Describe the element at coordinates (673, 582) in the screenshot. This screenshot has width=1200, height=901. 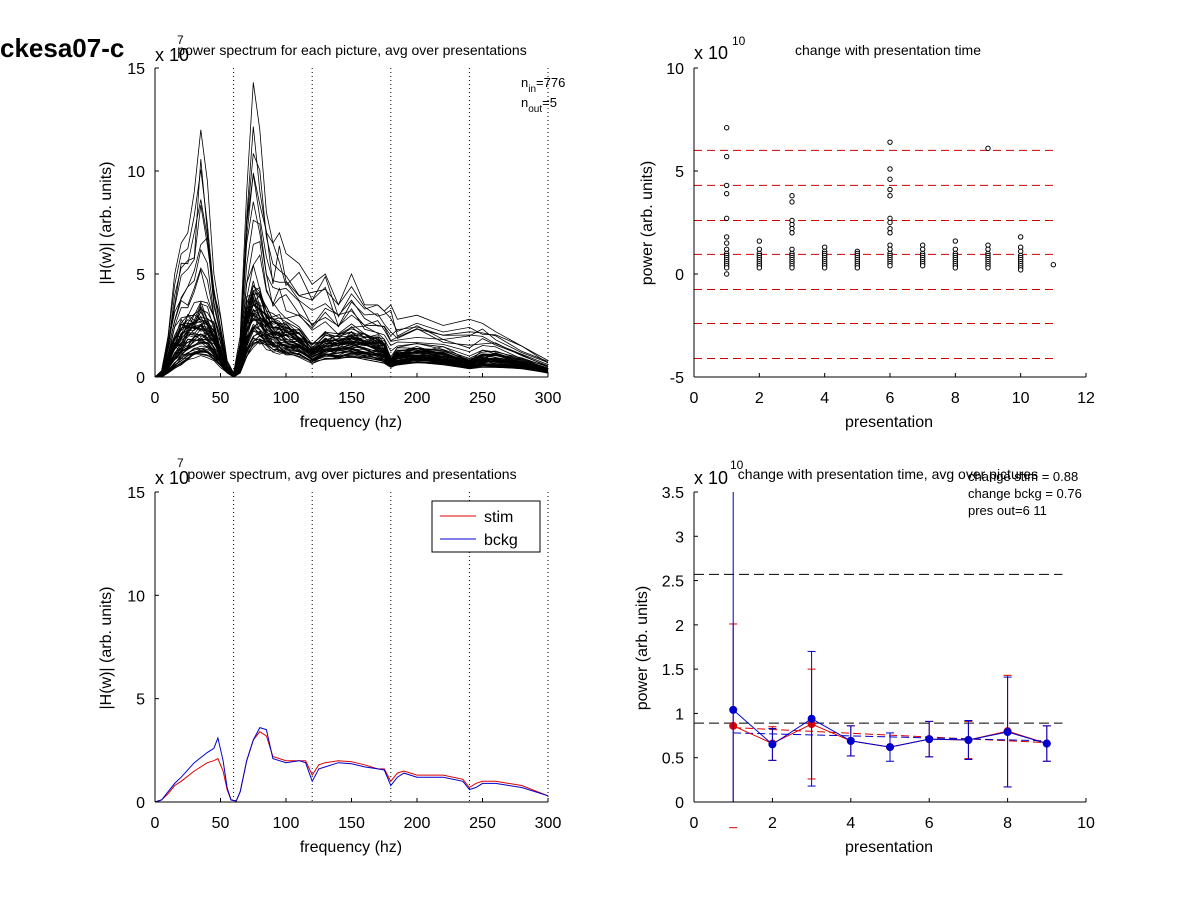
I see `y-tick-label: 2.5` at that location.